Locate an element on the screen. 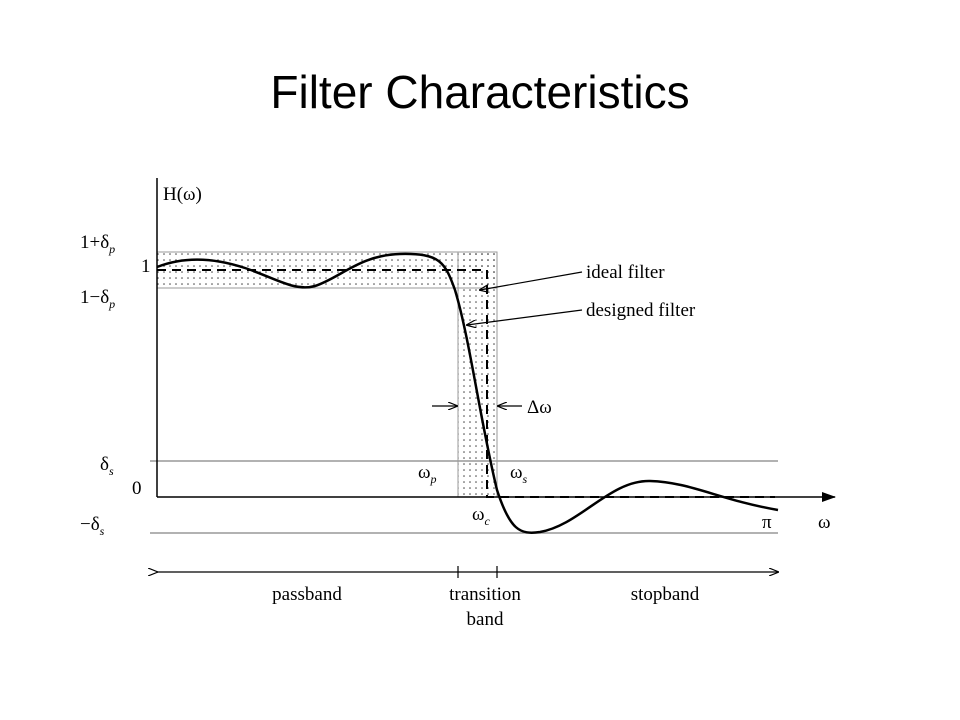 Image resolution: width=960 pixels, height=720 pixels. freq-label: ωp is located at coordinates (427, 474).